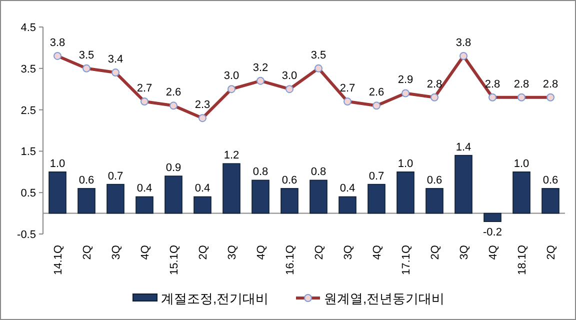  What do you see at coordinates (174, 259) in the screenshot?
I see `x-tick-label: 15.1Q` at bounding box center [174, 259].